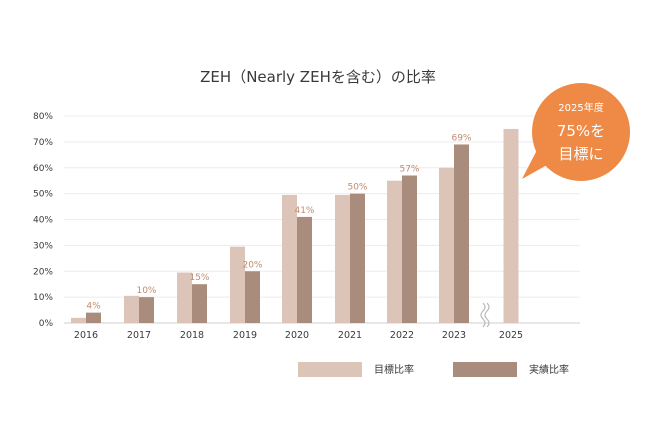  What do you see at coordinates (357, 188) in the screenshot?
I see `actual-data-label: 50%` at bounding box center [357, 188].